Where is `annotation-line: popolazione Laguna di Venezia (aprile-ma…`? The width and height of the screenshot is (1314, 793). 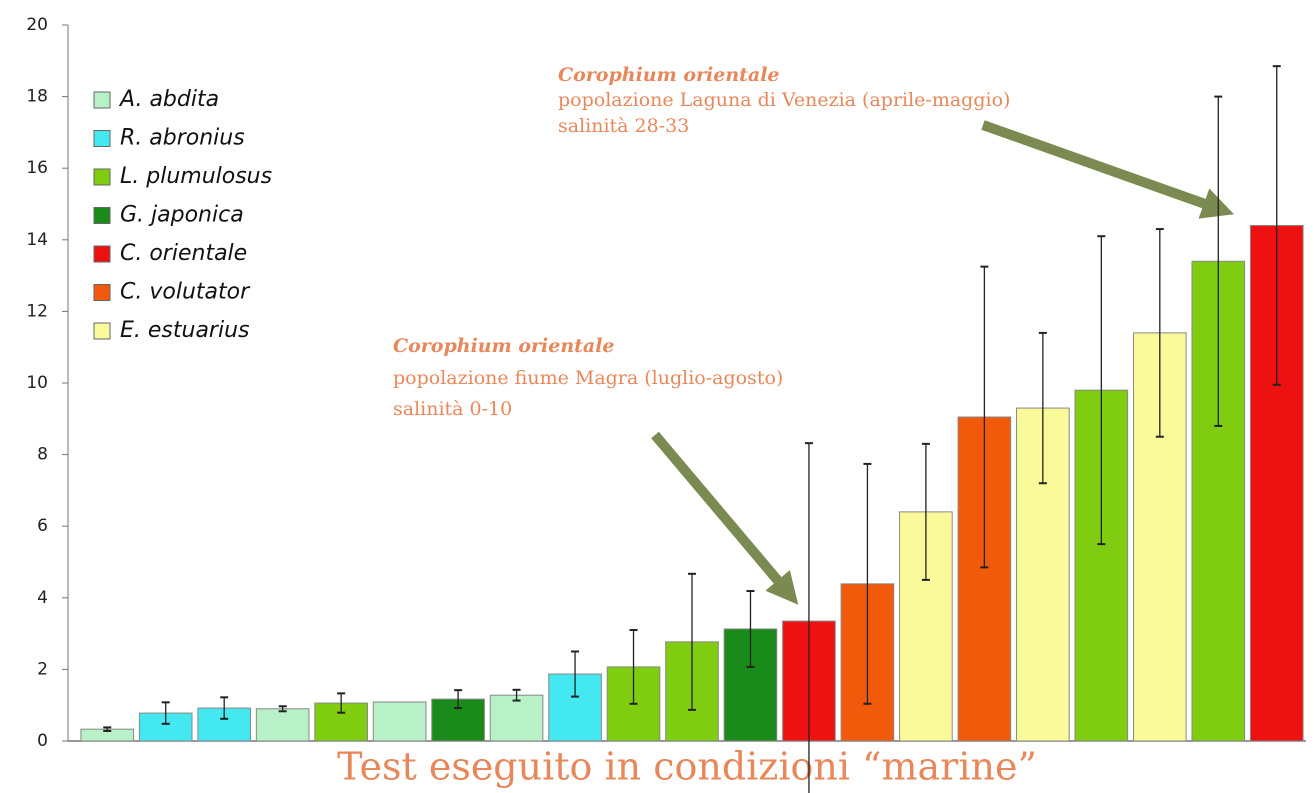
annotation-line: popolazione Laguna di Venezia (aprile-ma… is located at coordinates (784, 100).